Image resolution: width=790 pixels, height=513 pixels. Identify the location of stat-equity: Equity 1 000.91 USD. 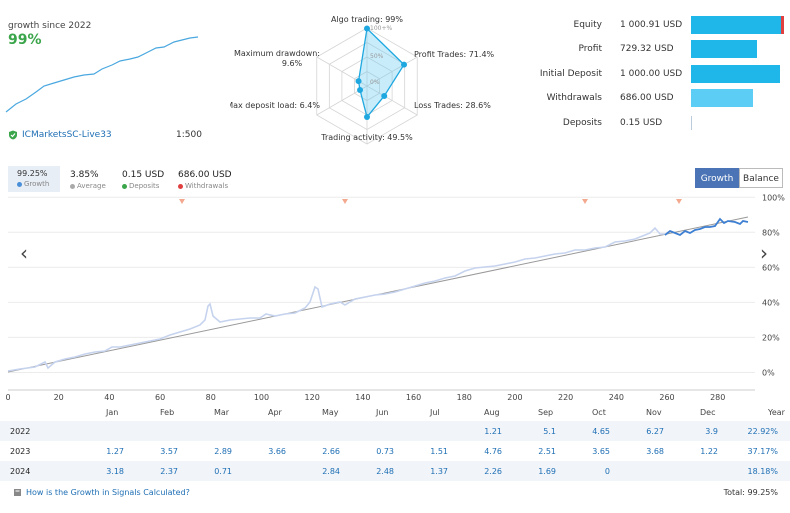
(665, 25).